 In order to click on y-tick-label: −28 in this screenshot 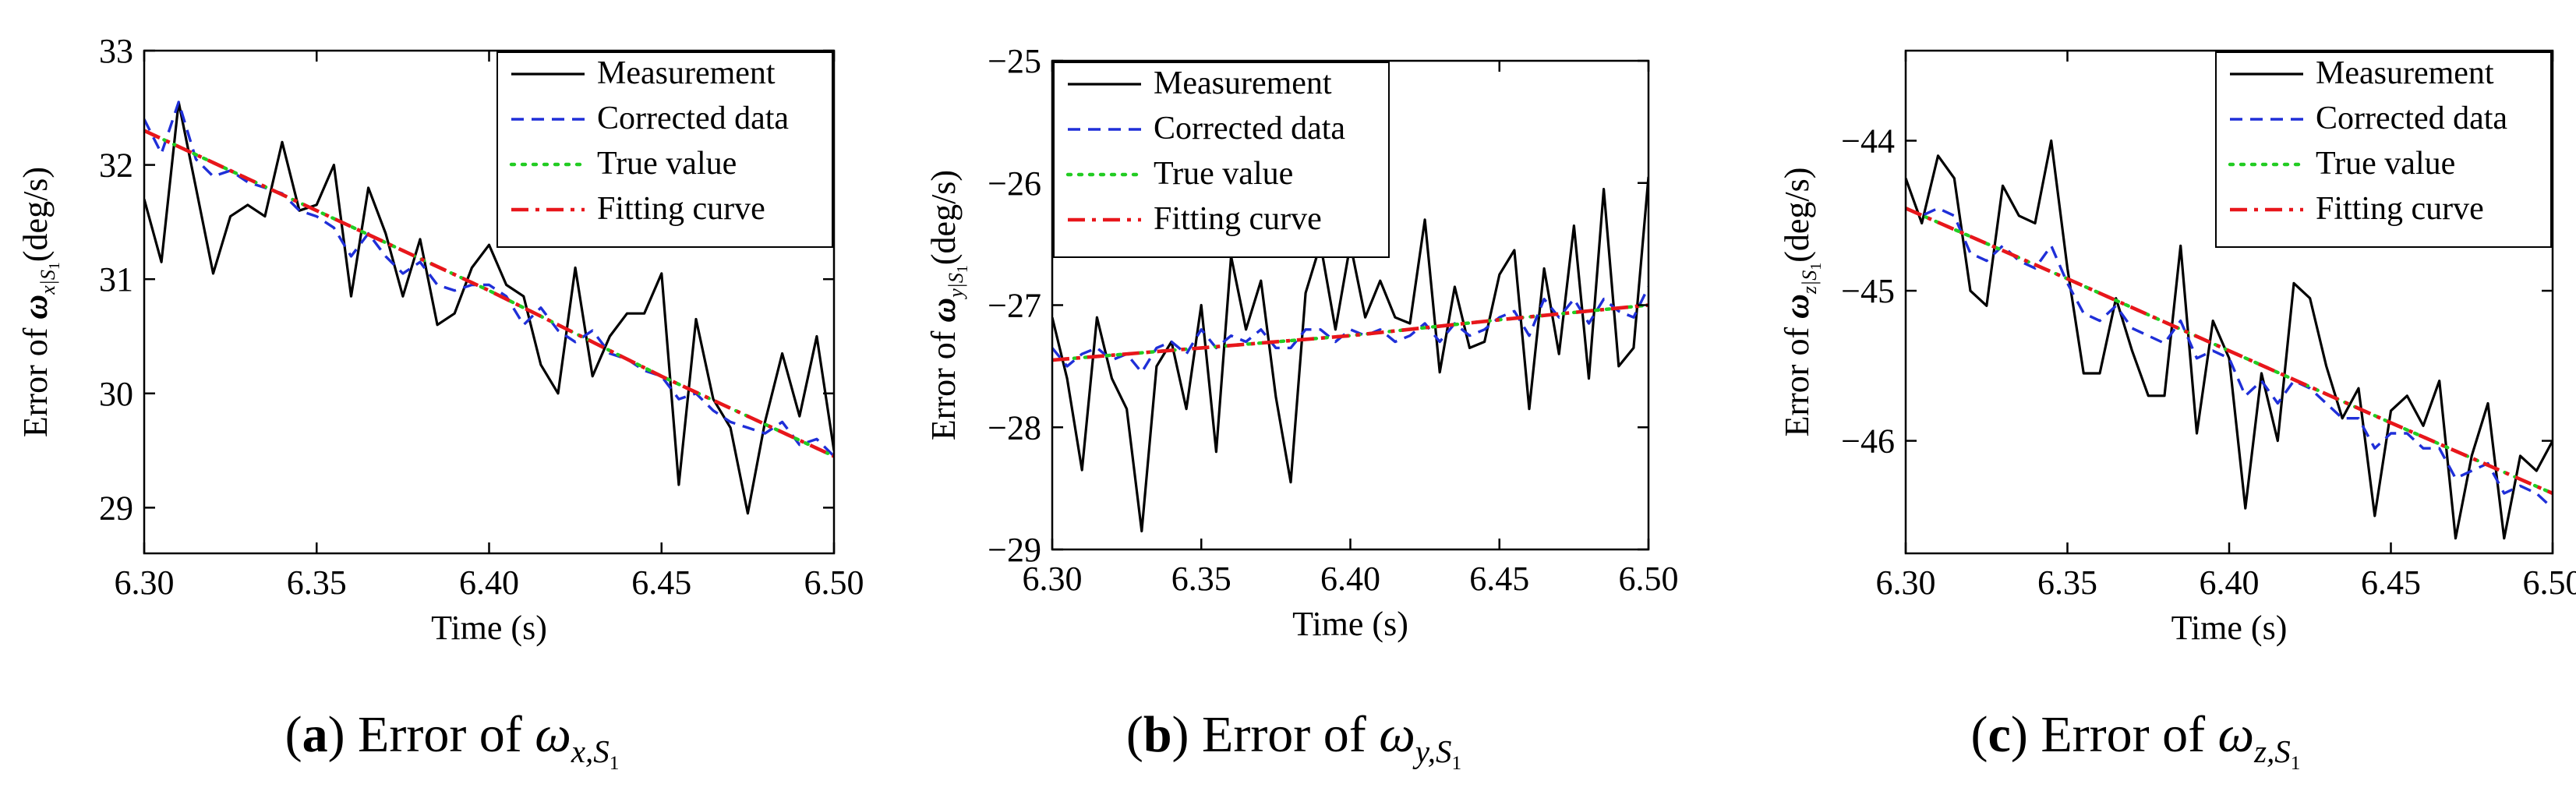, I will do `click(1014, 427)`.